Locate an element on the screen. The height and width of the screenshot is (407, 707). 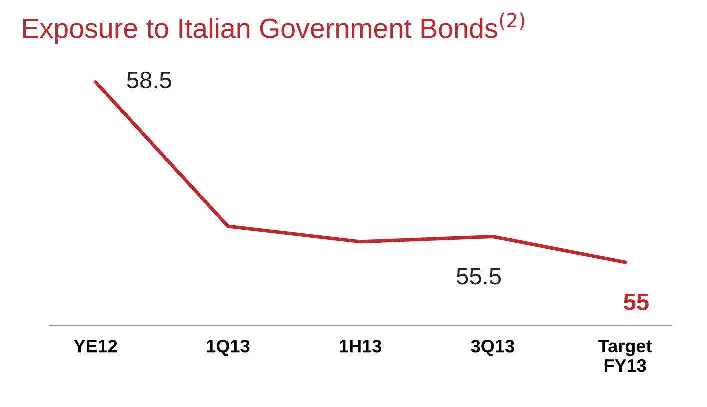
x-tick-label: 3Q13 is located at coordinates (492, 348).